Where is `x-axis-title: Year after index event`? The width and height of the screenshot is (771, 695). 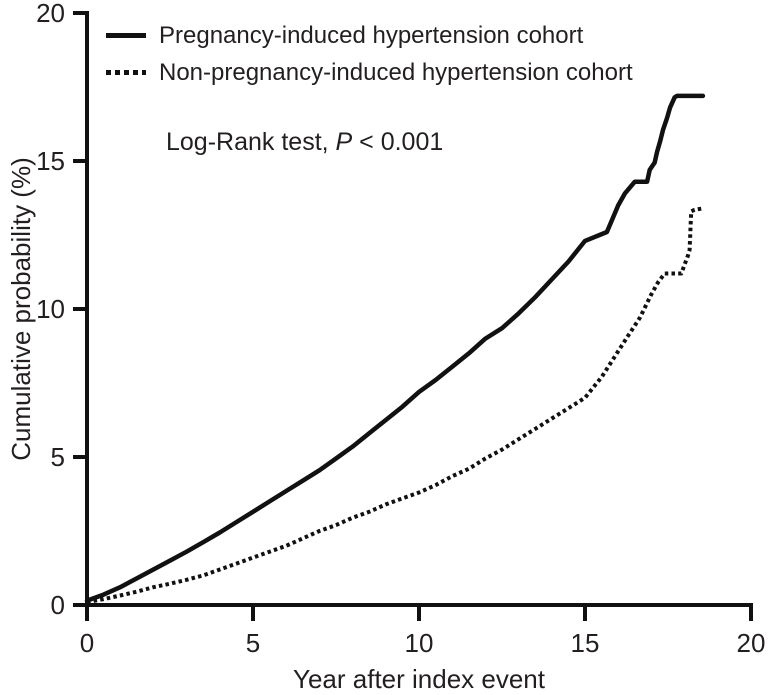 x-axis-title: Year after index event is located at coordinates (419, 679).